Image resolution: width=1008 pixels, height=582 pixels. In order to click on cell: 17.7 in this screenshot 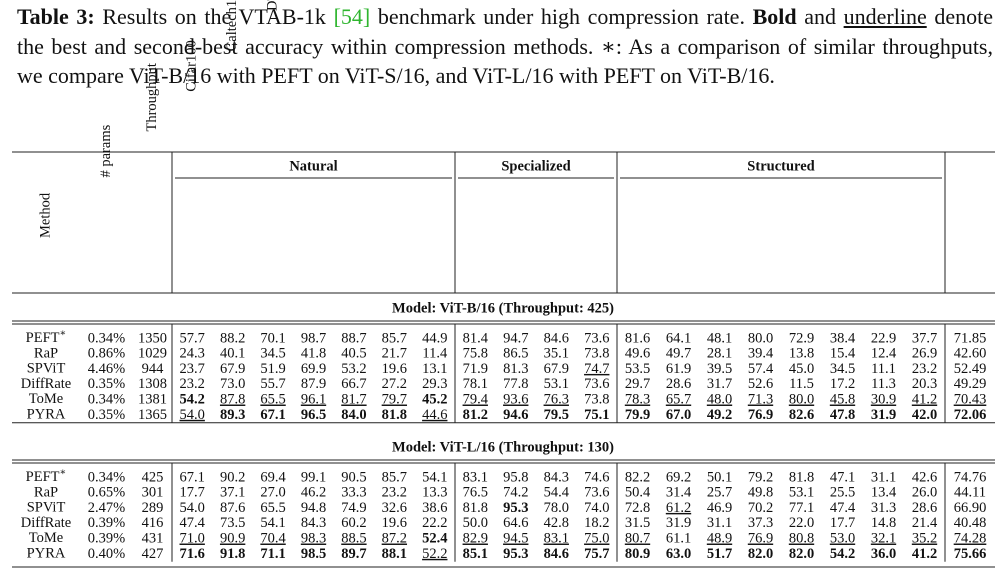, I will do `click(842, 523)`.